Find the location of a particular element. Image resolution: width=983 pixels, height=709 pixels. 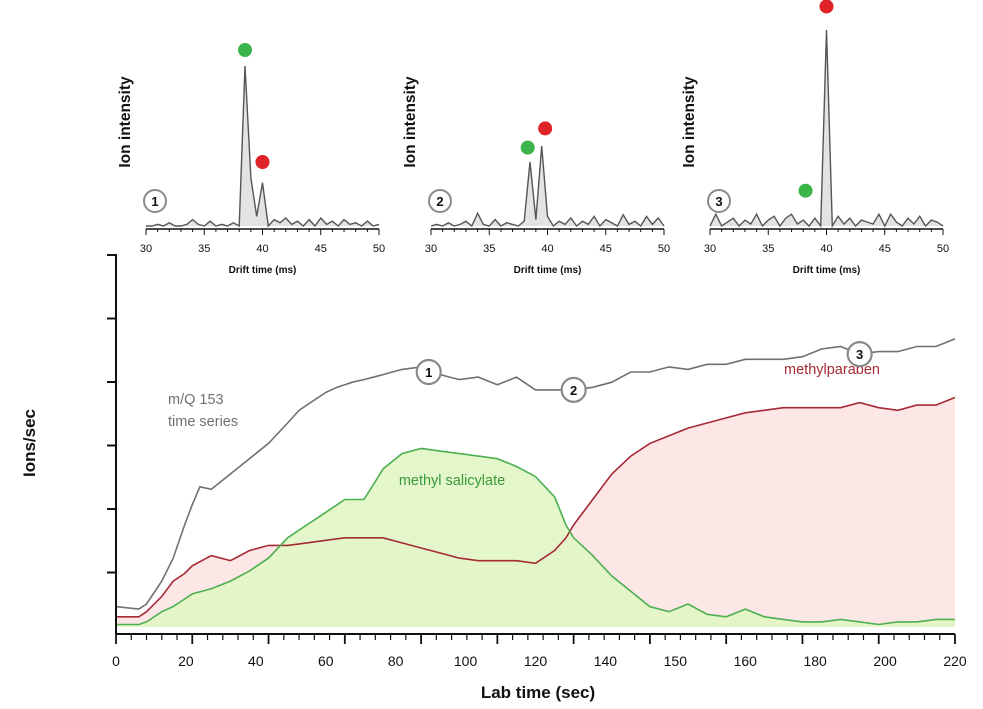

x-tick-label: 180 is located at coordinates (815, 661).